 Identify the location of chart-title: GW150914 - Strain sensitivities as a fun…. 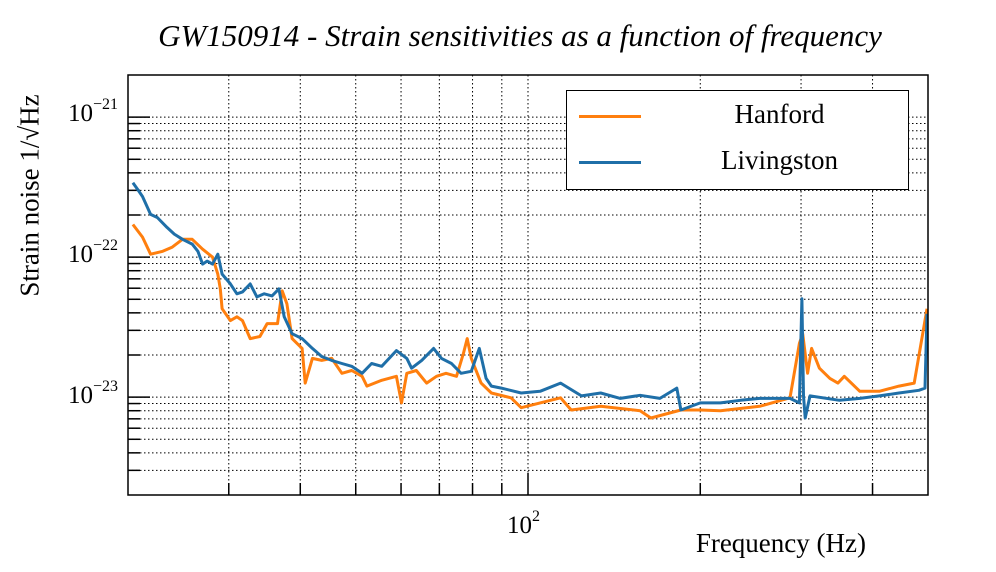
(520, 35).